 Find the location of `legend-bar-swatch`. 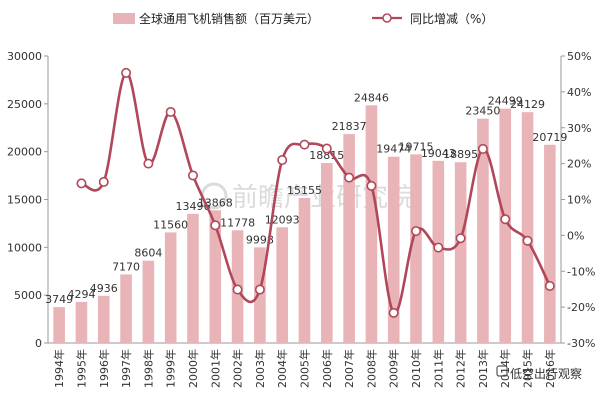

legend-bar-swatch is located at coordinates (124, 18).